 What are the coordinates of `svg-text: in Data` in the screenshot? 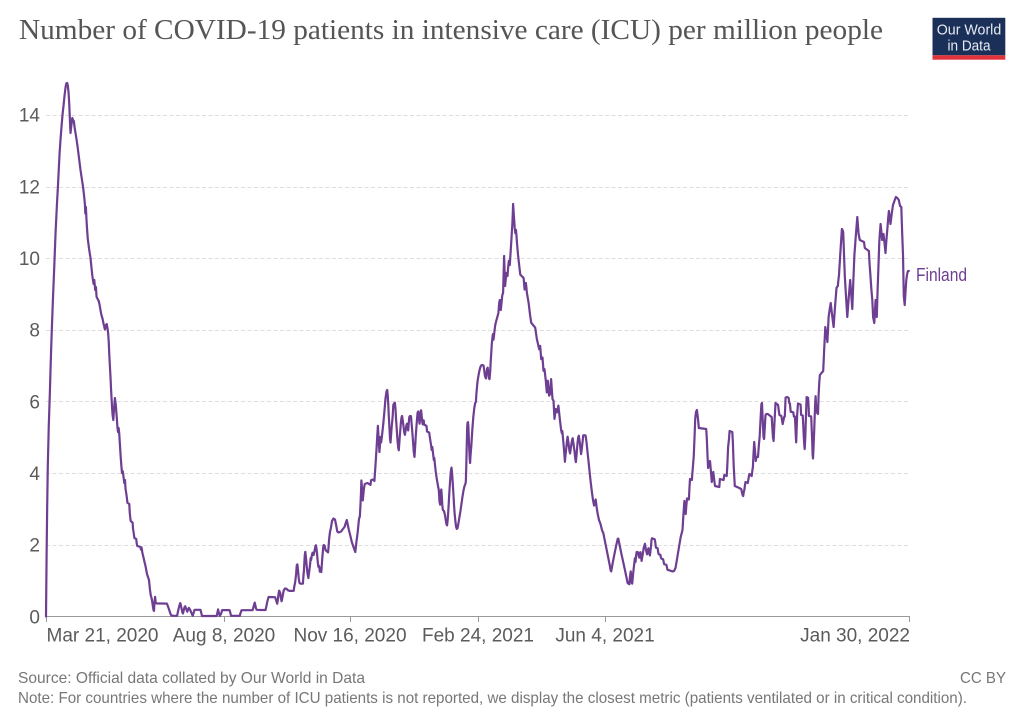 It's located at (970, 47).